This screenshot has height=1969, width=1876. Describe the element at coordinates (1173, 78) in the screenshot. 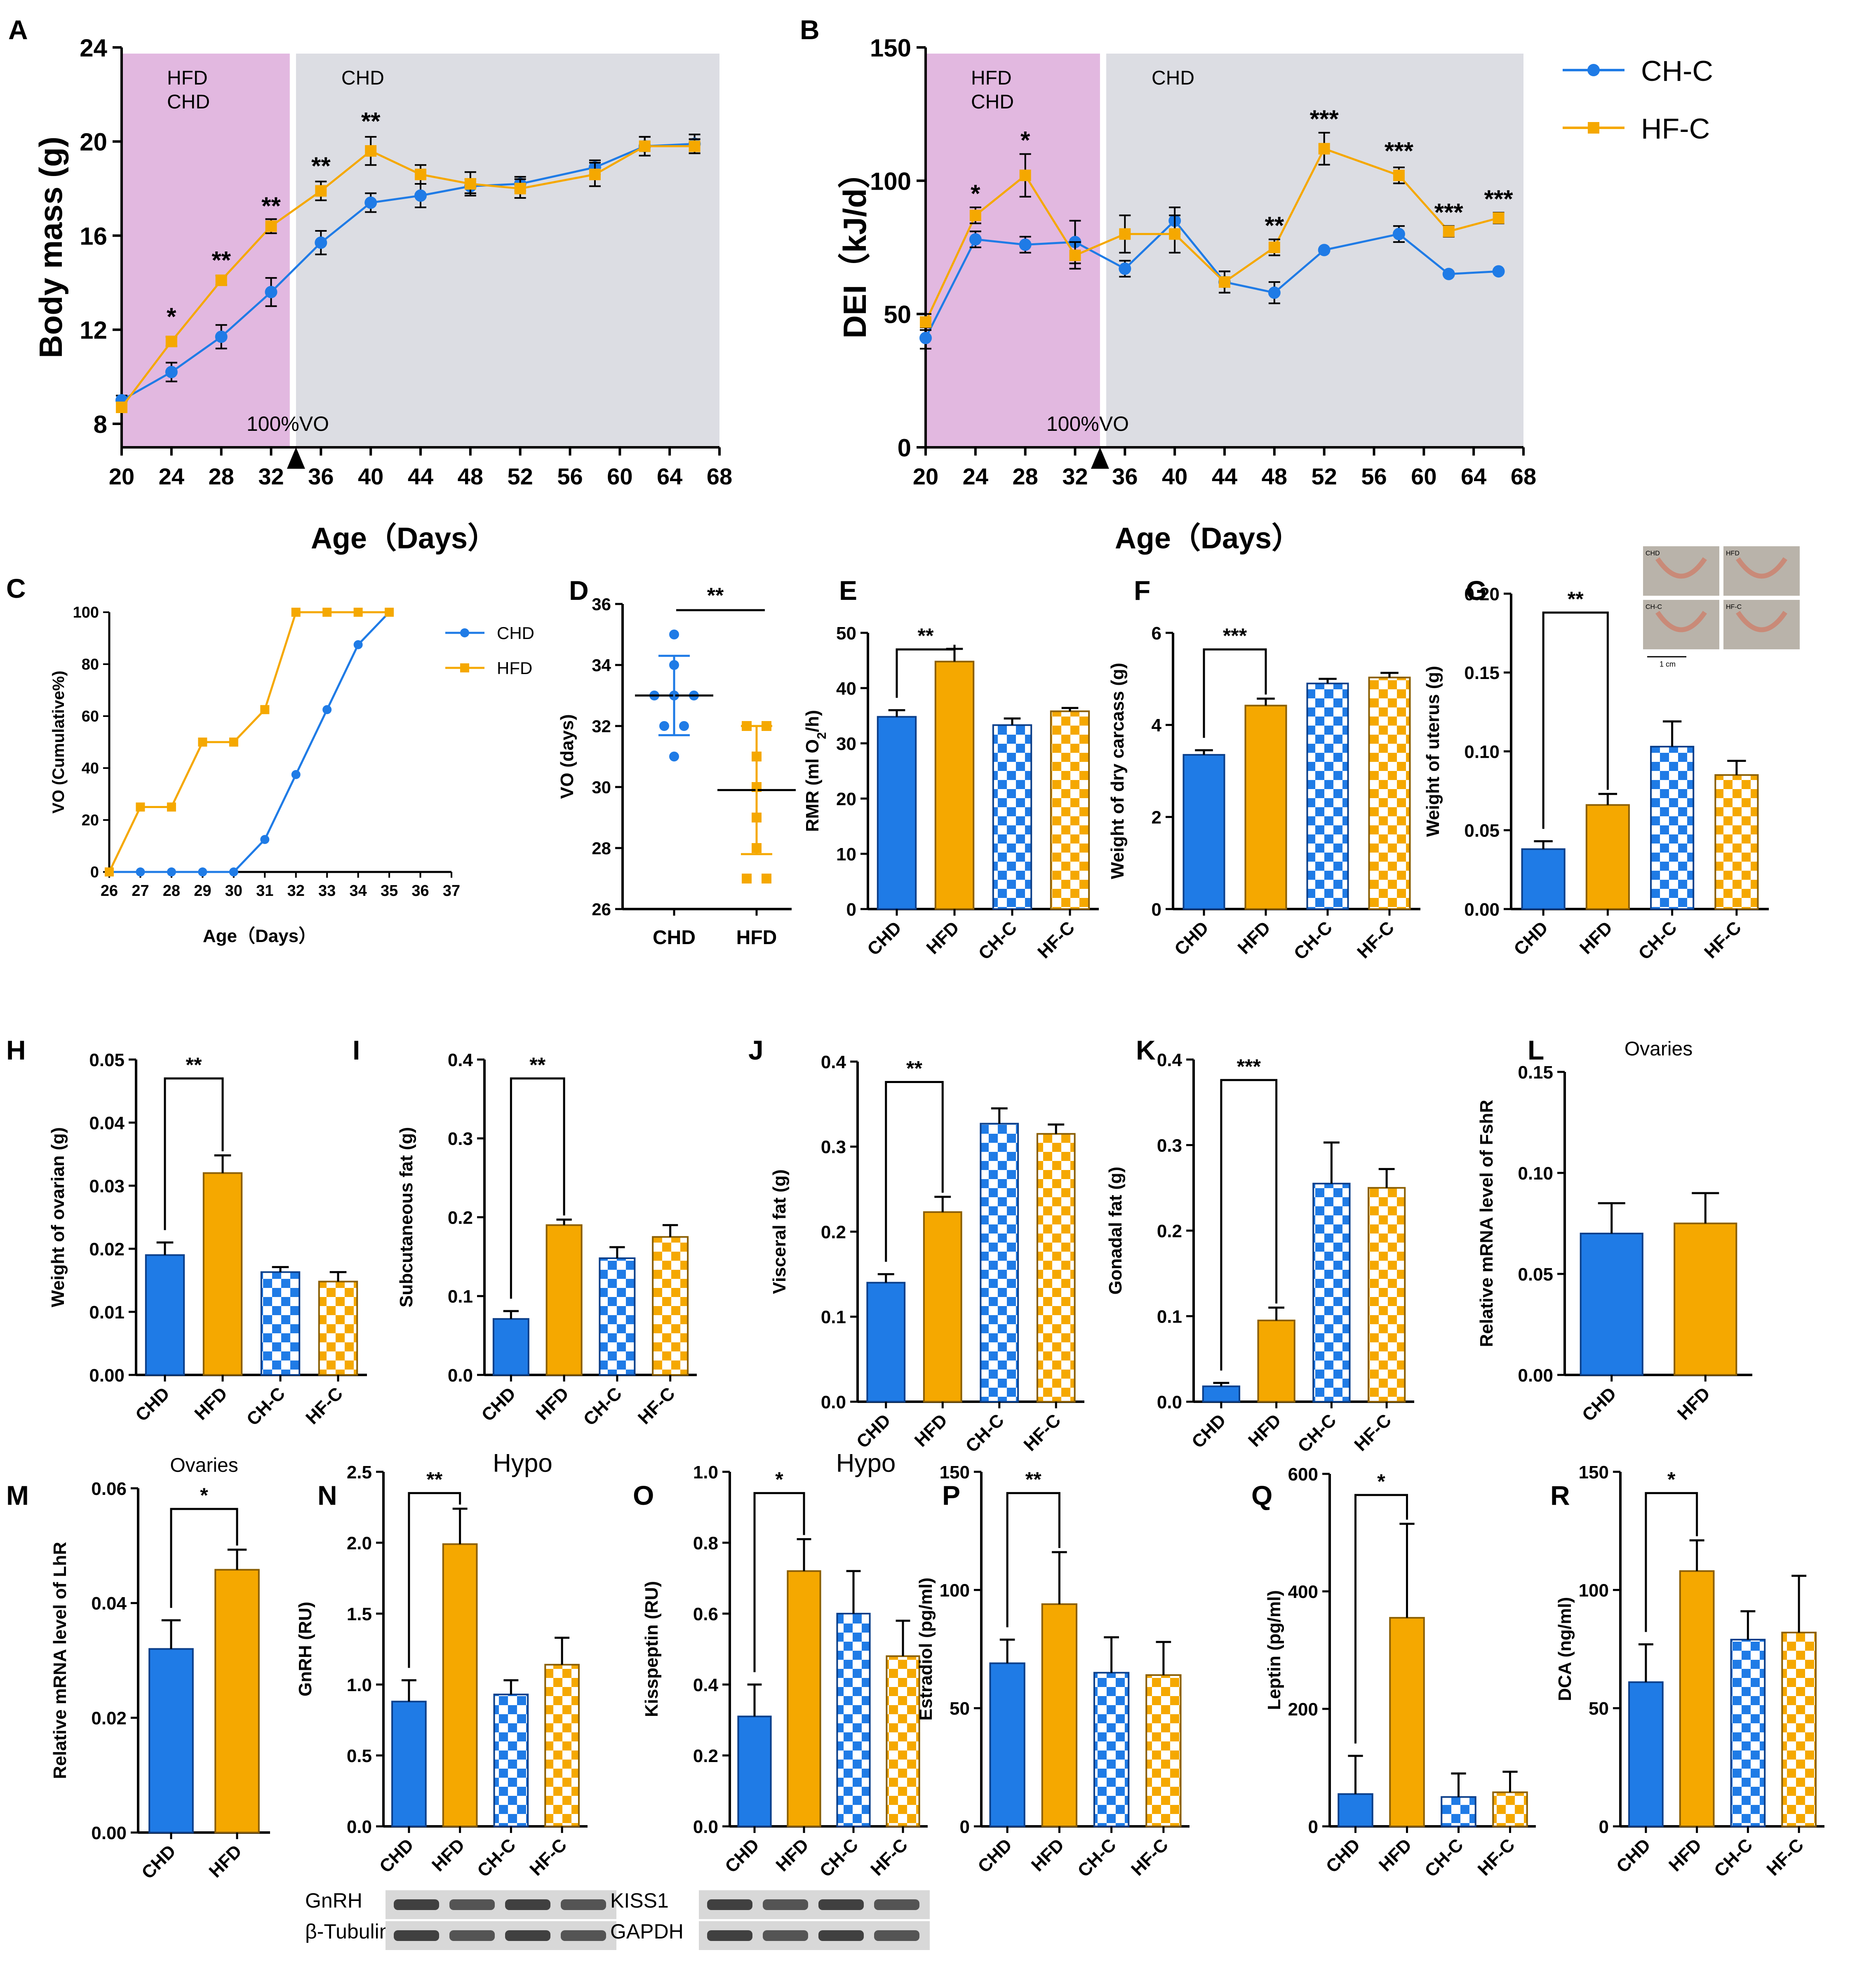

I see `panel-b-band-label-1-0: CHD` at that location.